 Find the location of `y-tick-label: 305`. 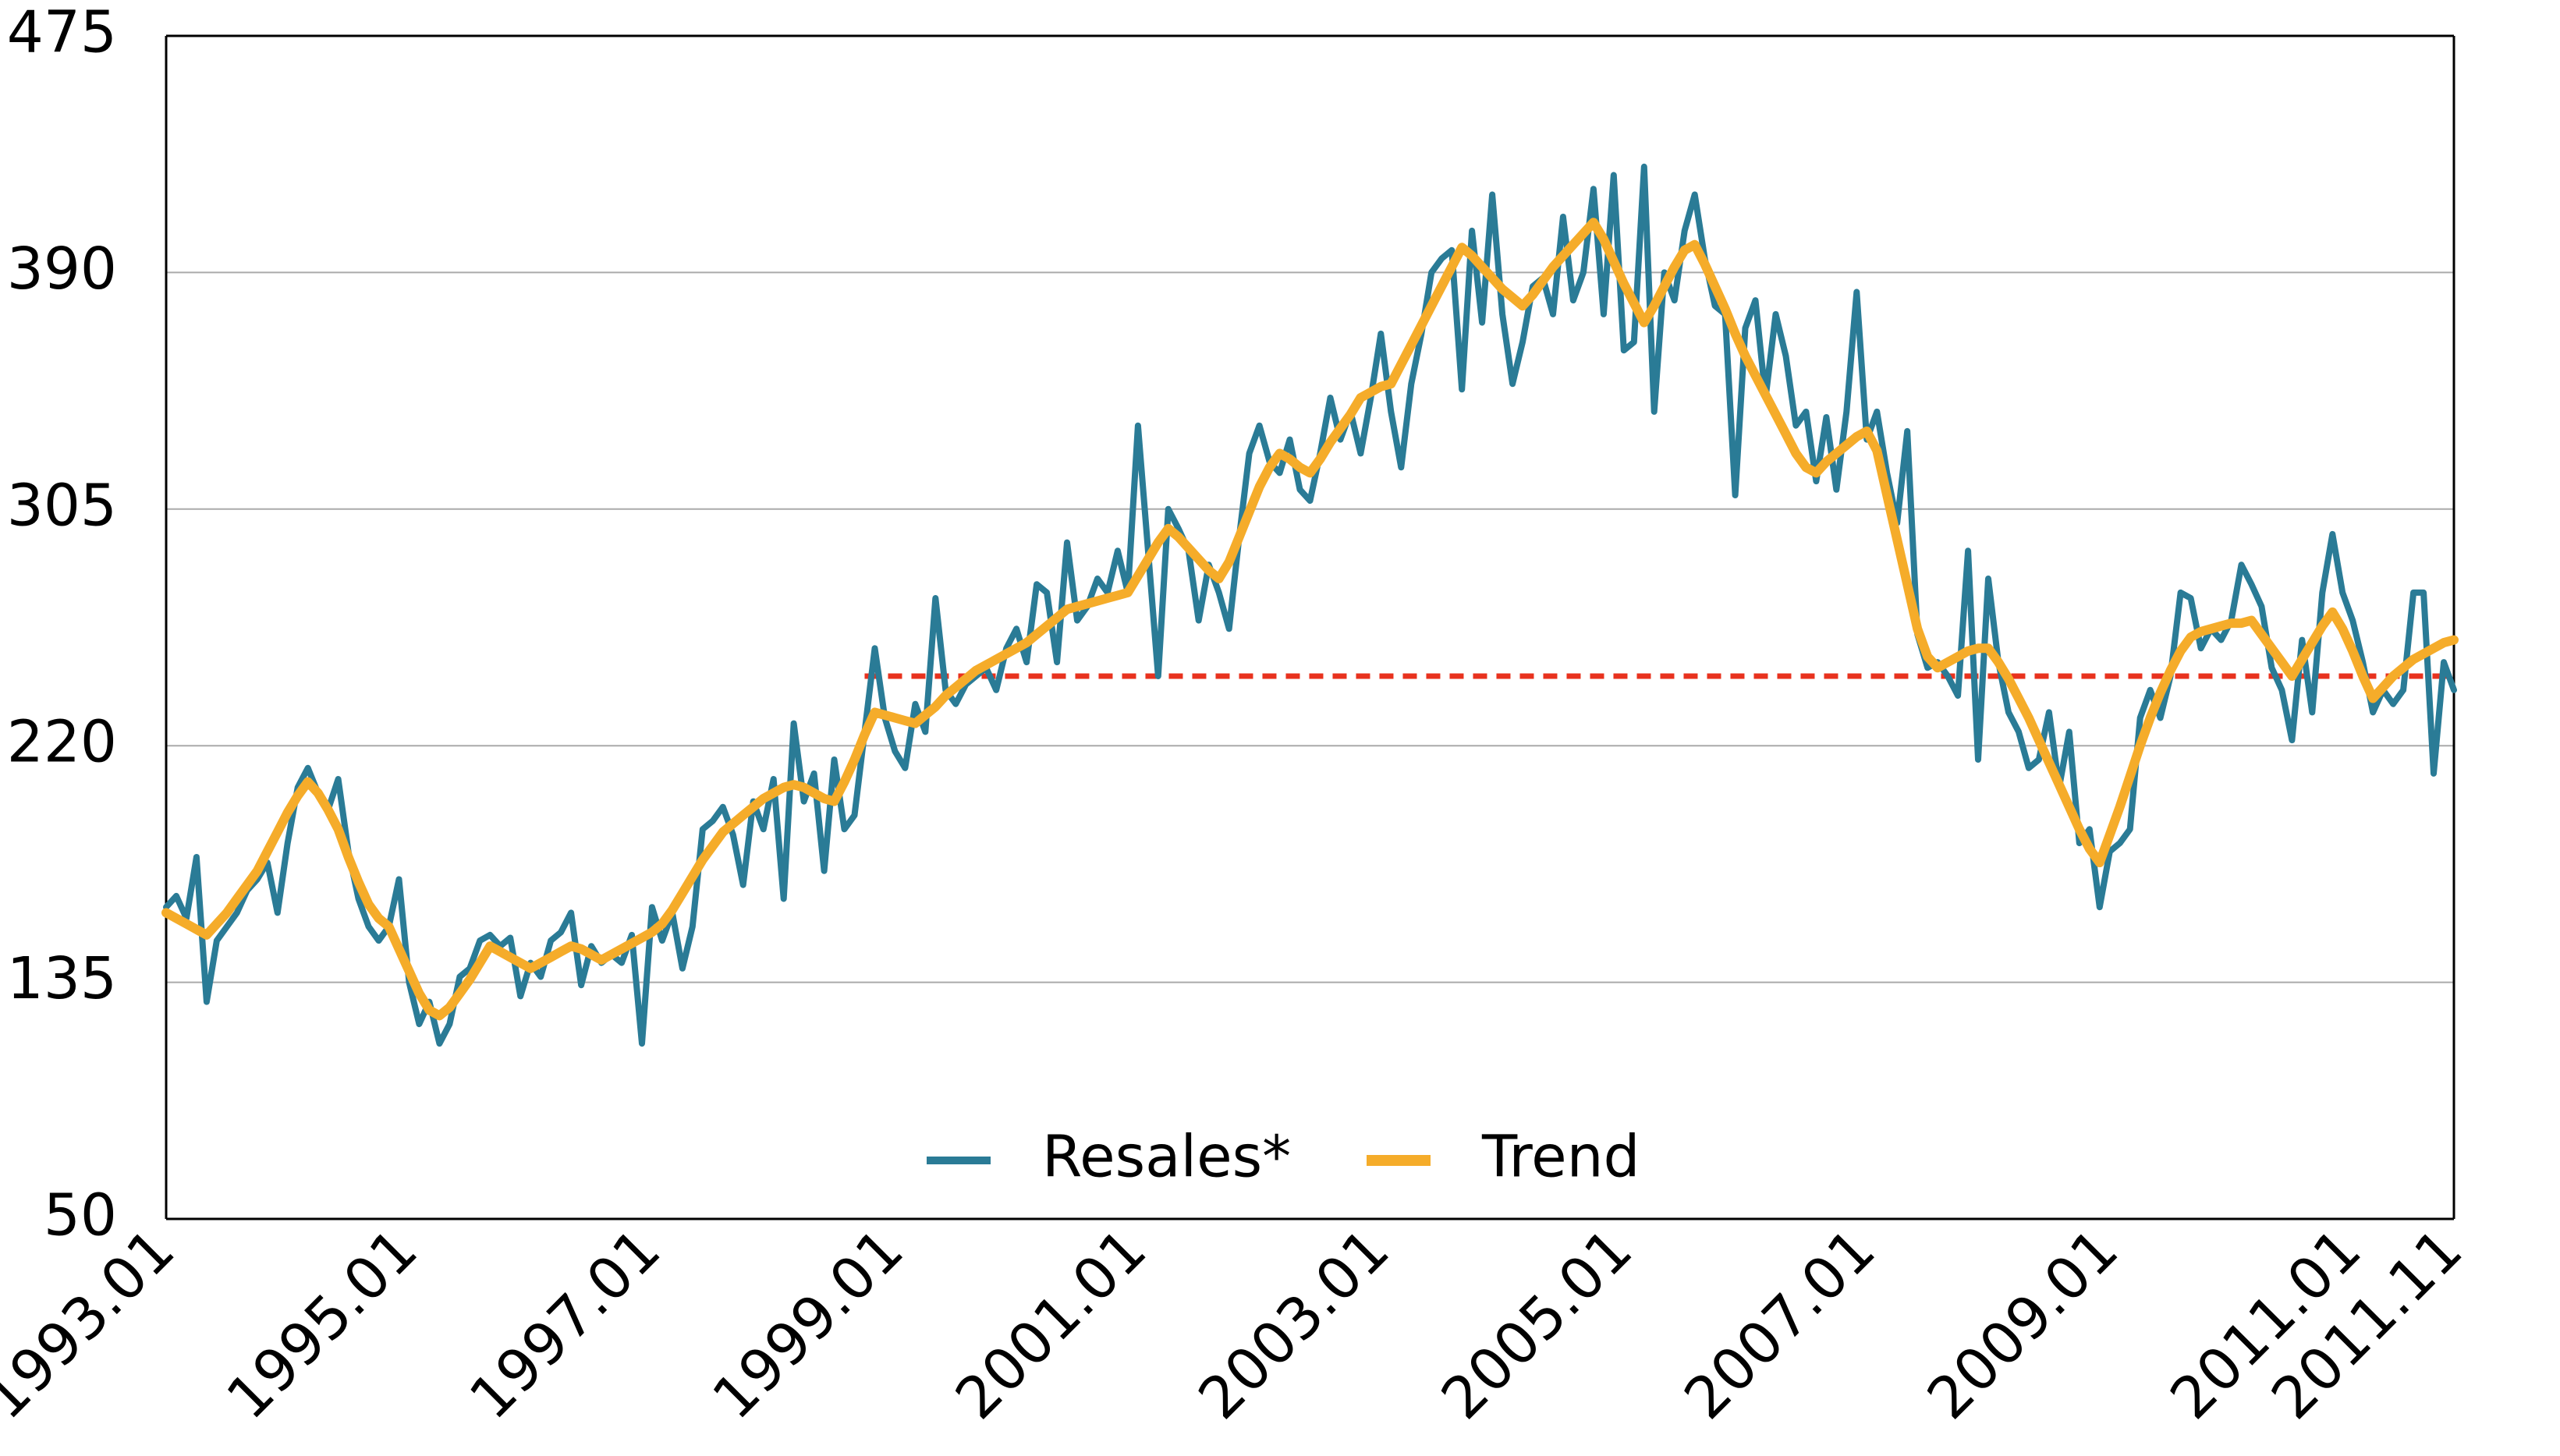

y-tick-label: 305 is located at coordinates (62, 506).